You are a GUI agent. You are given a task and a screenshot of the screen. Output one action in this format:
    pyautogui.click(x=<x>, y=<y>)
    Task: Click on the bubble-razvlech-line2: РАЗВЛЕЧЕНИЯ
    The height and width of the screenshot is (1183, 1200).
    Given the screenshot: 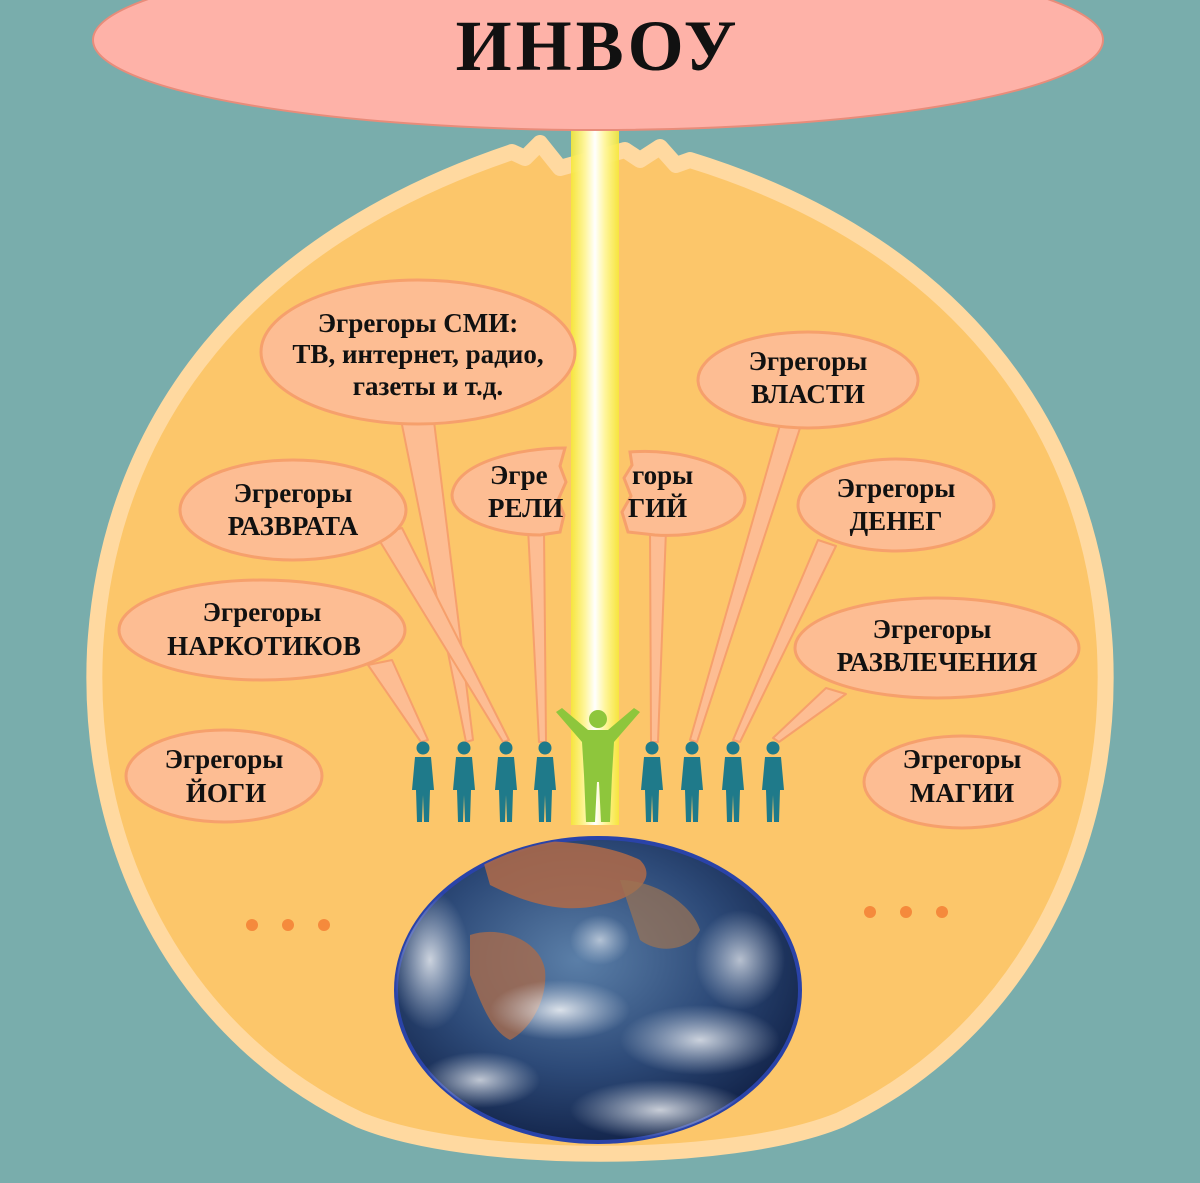 What is the action you would take?
    pyautogui.click(x=937, y=662)
    